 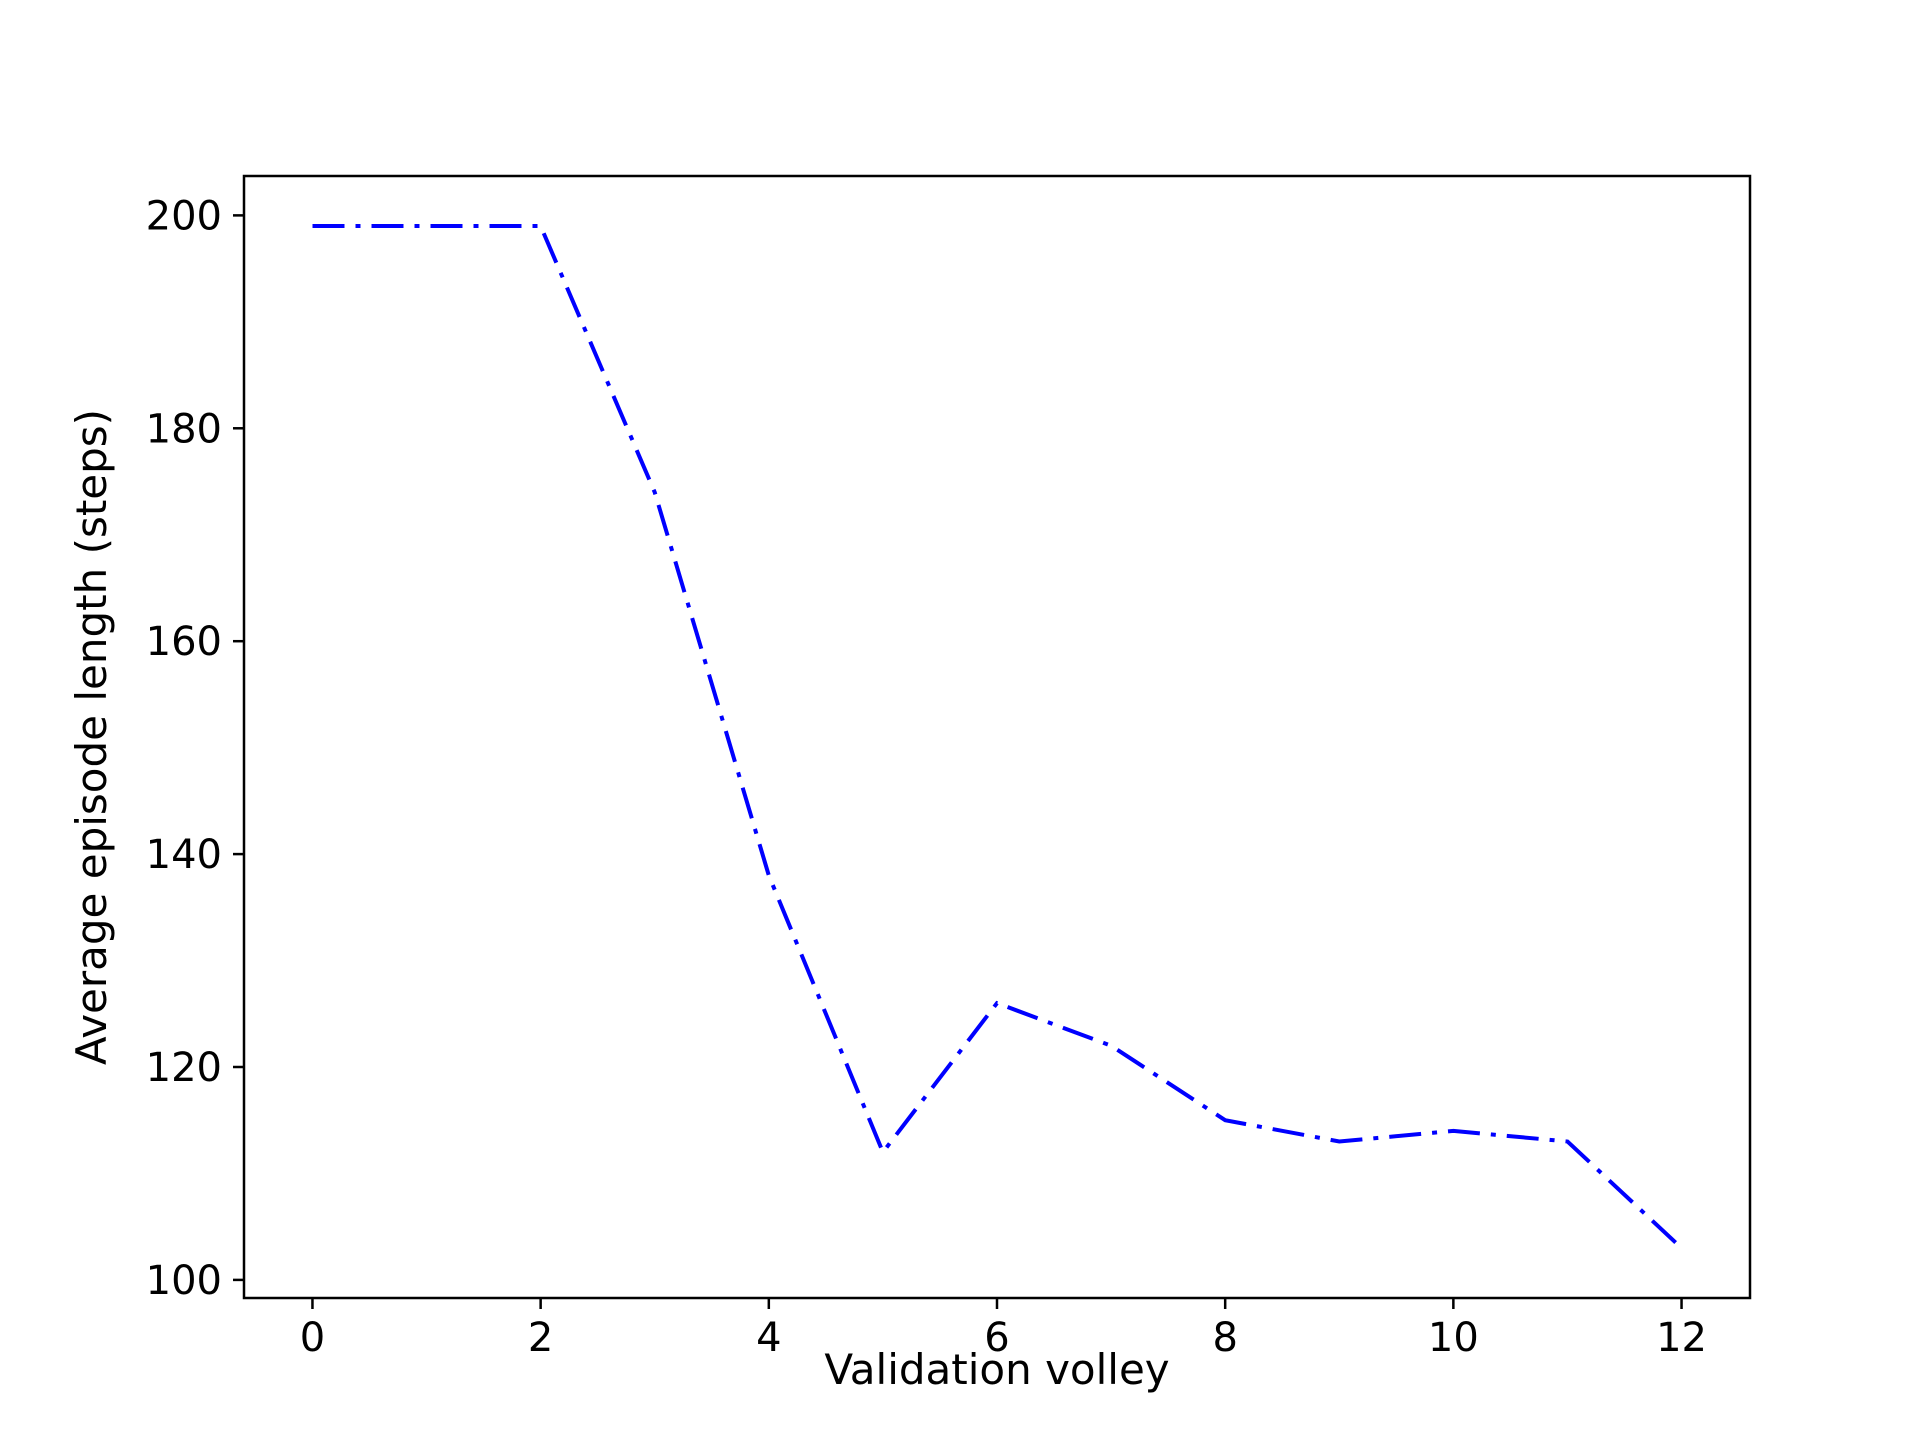 I want to click on x-tick-label: 8, so click(x=1224, y=1338).